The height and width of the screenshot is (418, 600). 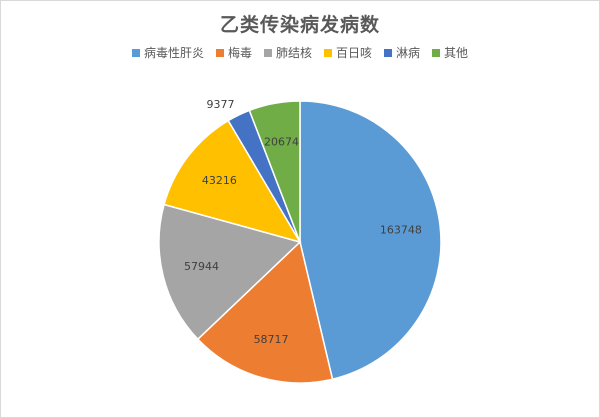 What do you see at coordinates (239, 53) in the screenshot?
I see `legend-label: 梅毒` at bounding box center [239, 53].